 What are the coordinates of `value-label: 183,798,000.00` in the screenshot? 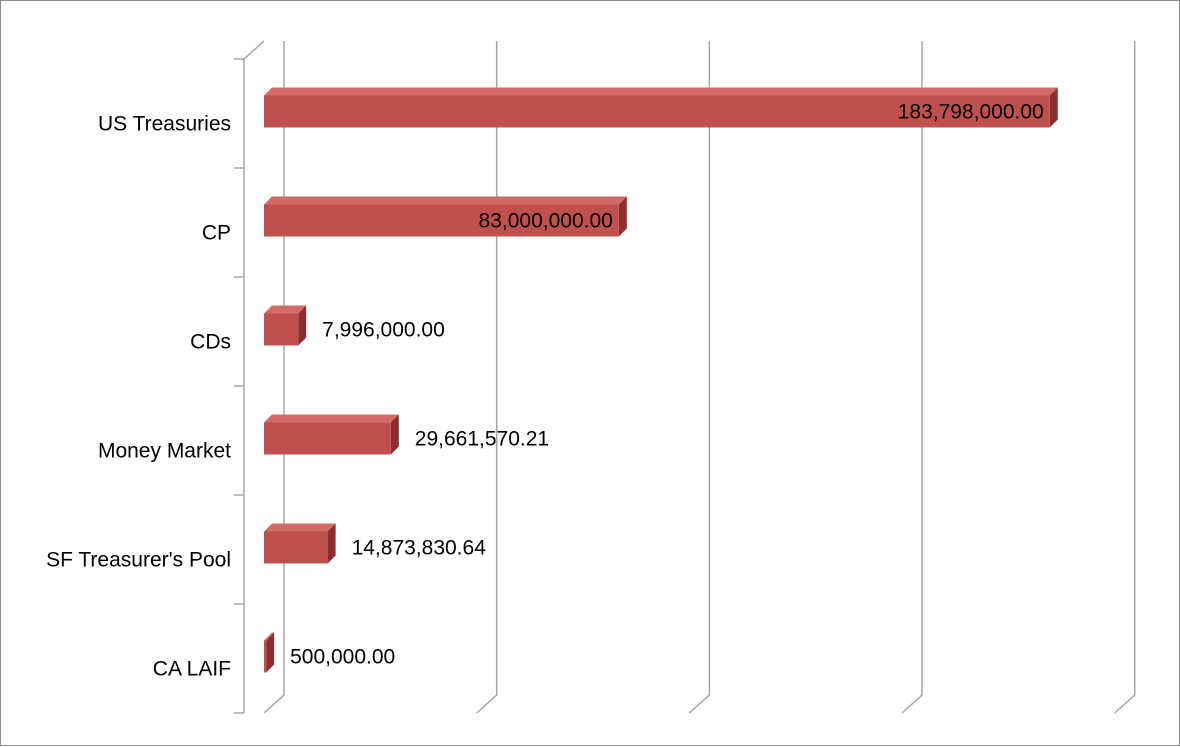 It's located at (971, 112).